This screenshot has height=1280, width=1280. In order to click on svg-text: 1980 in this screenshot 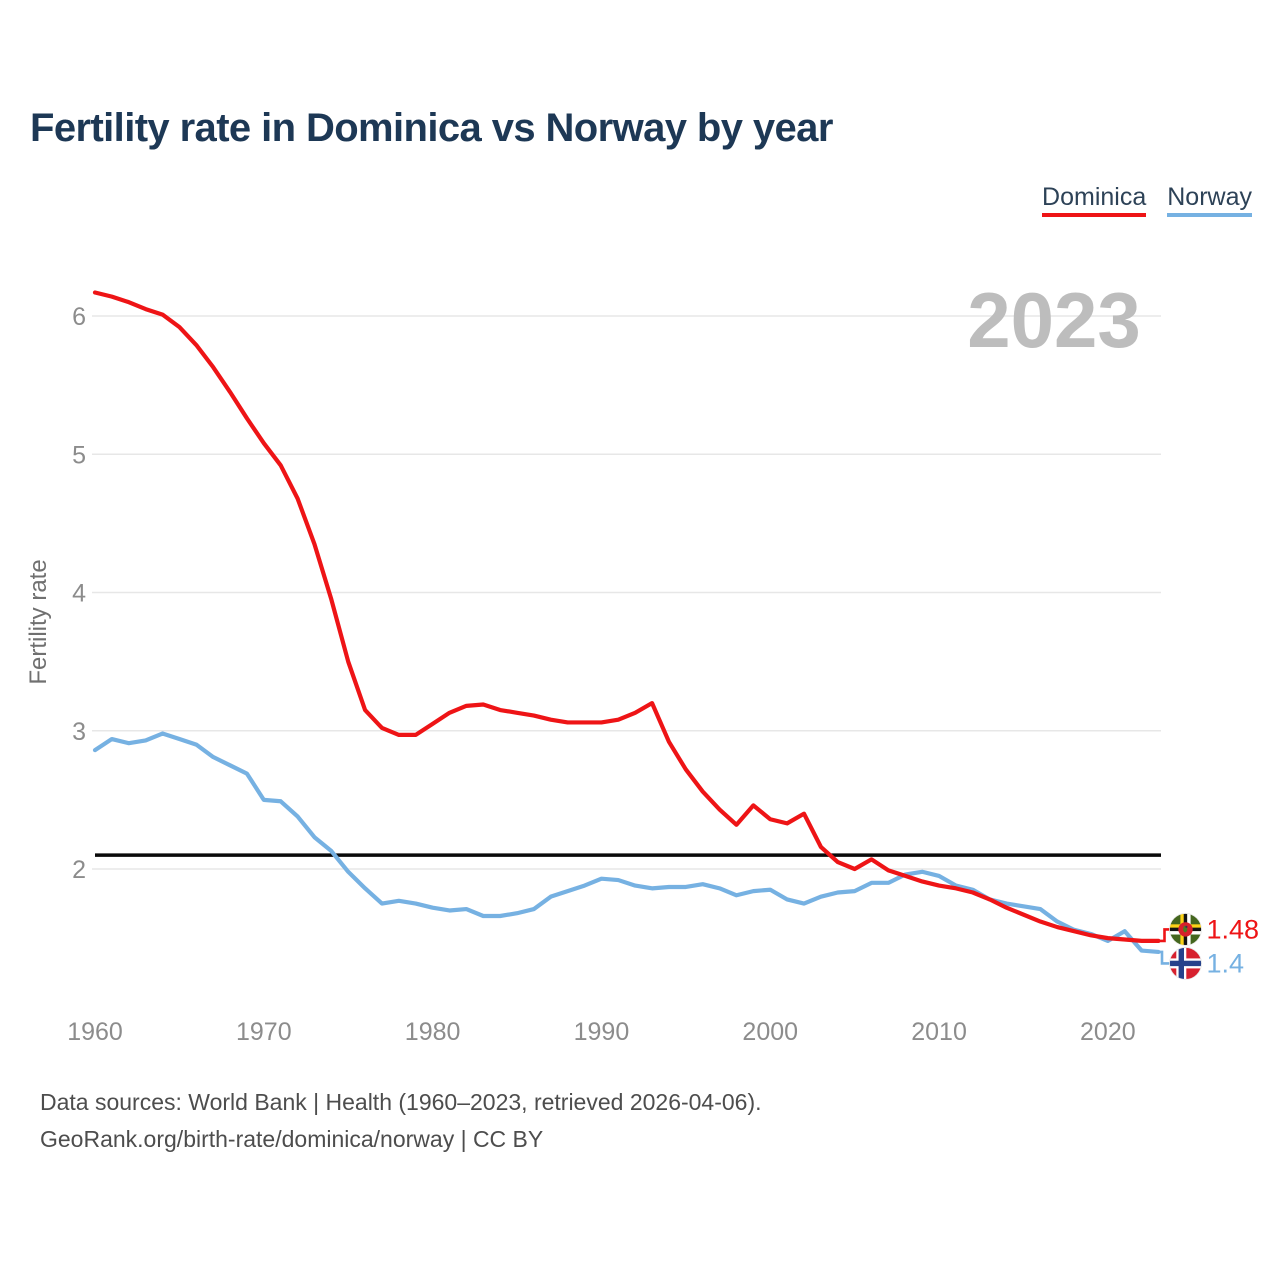, I will do `click(433, 1032)`.